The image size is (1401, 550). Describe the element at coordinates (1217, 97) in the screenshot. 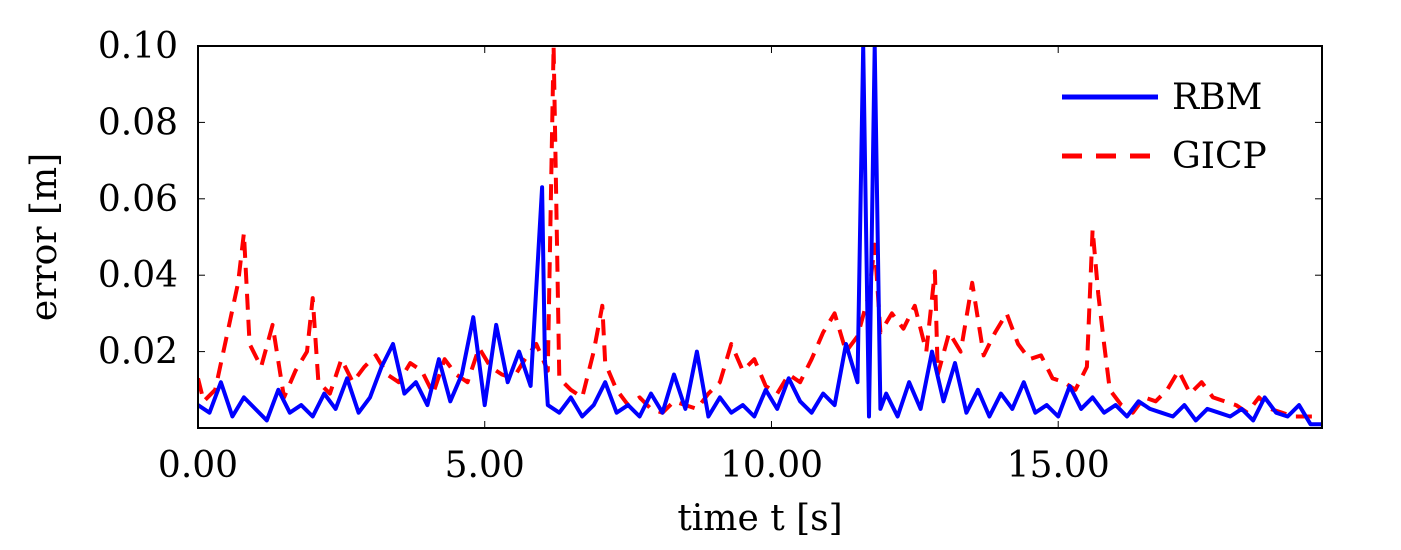

I see `legend-label-rbm: RBM` at that location.